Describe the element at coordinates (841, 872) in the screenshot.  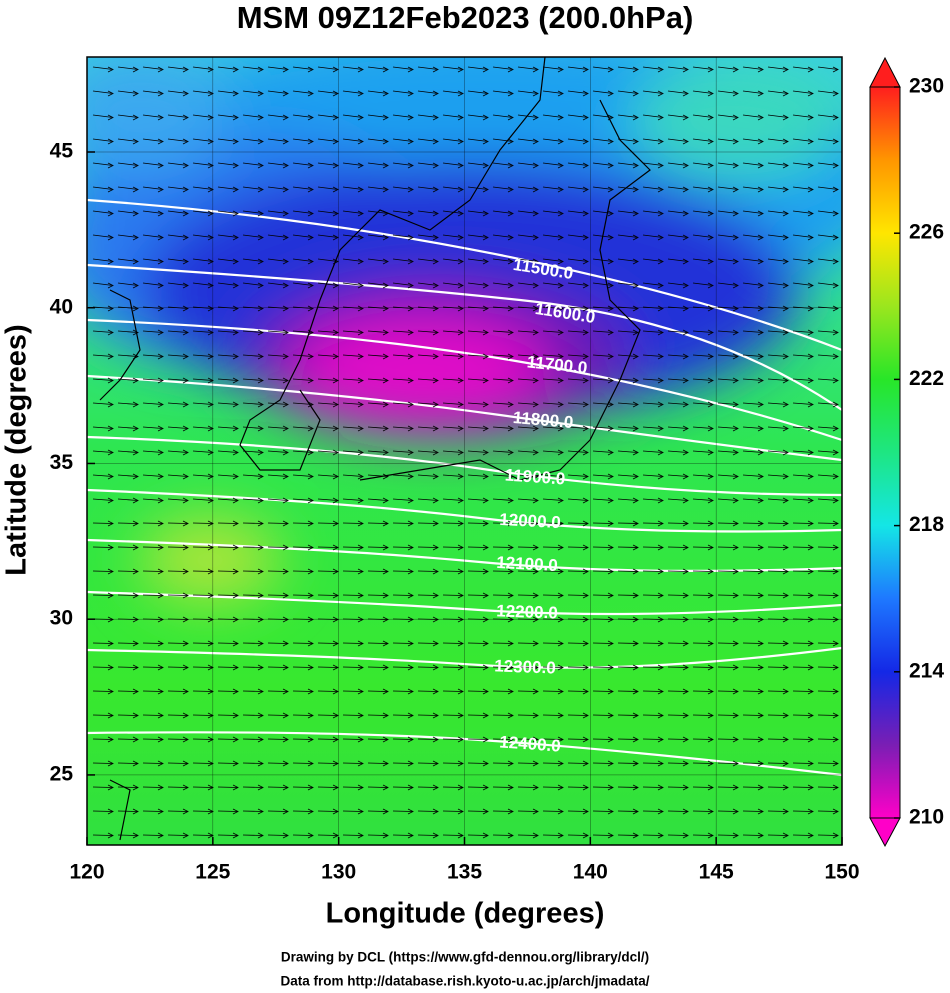
I see `x-tick-label: 150` at that location.